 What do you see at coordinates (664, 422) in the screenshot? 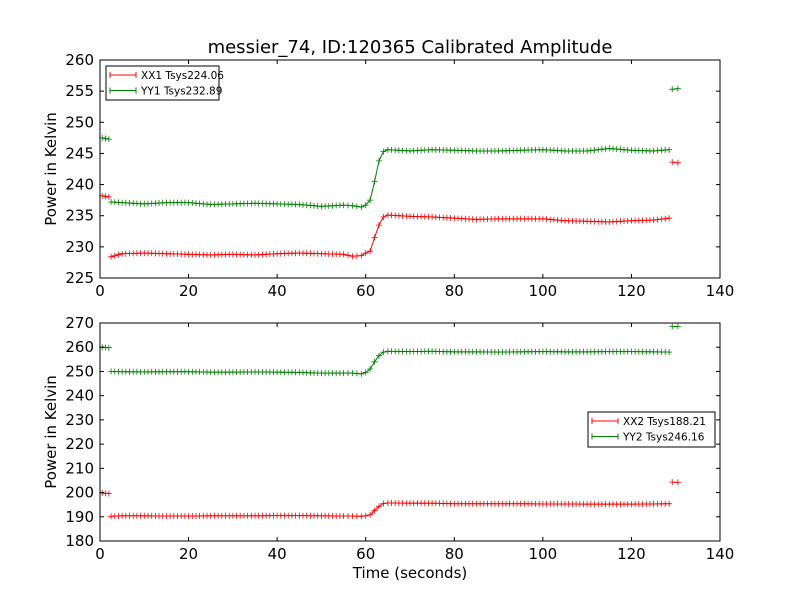
I see `legend-label: XX2 Tsys188.21` at bounding box center [664, 422].